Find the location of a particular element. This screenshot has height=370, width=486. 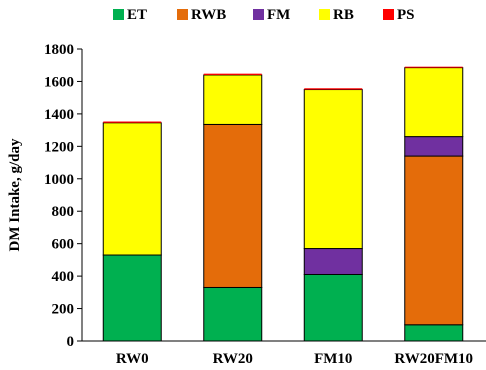

y-tick-label: 1600 is located at coordinates (59, 82).